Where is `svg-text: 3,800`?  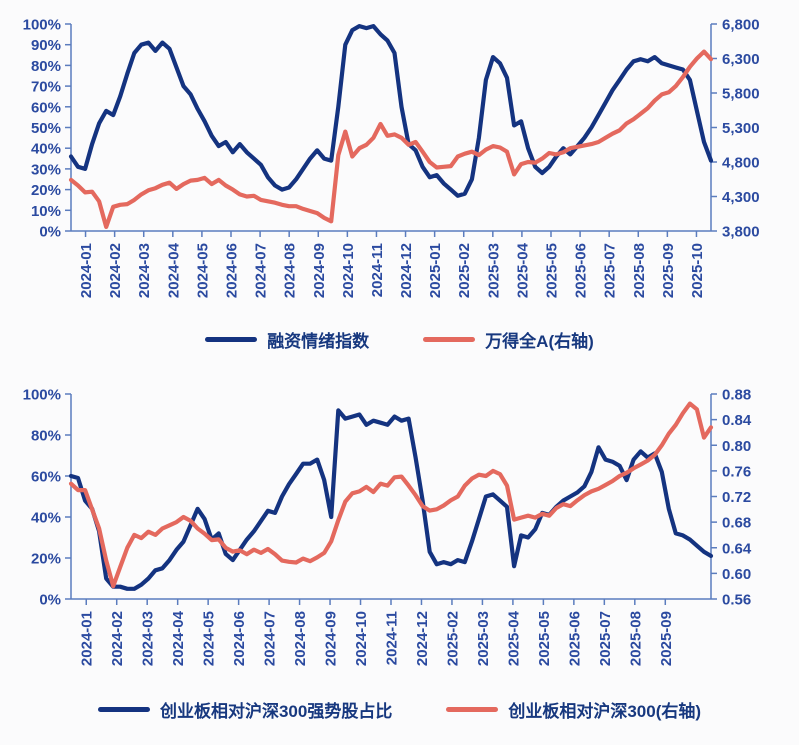
svg-text: 3,800 is located at coordinates (741, 232).